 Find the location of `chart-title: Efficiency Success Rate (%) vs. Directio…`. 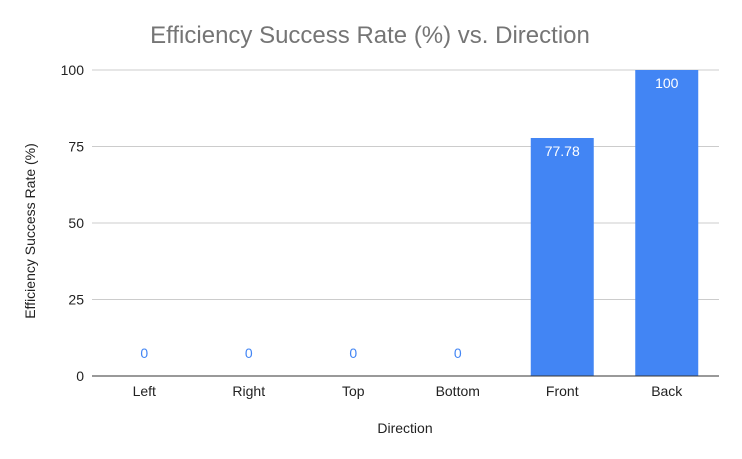

chart-title: Efficiency Success Rate (%) vs. Directio… is located at coordinates (370, 35).